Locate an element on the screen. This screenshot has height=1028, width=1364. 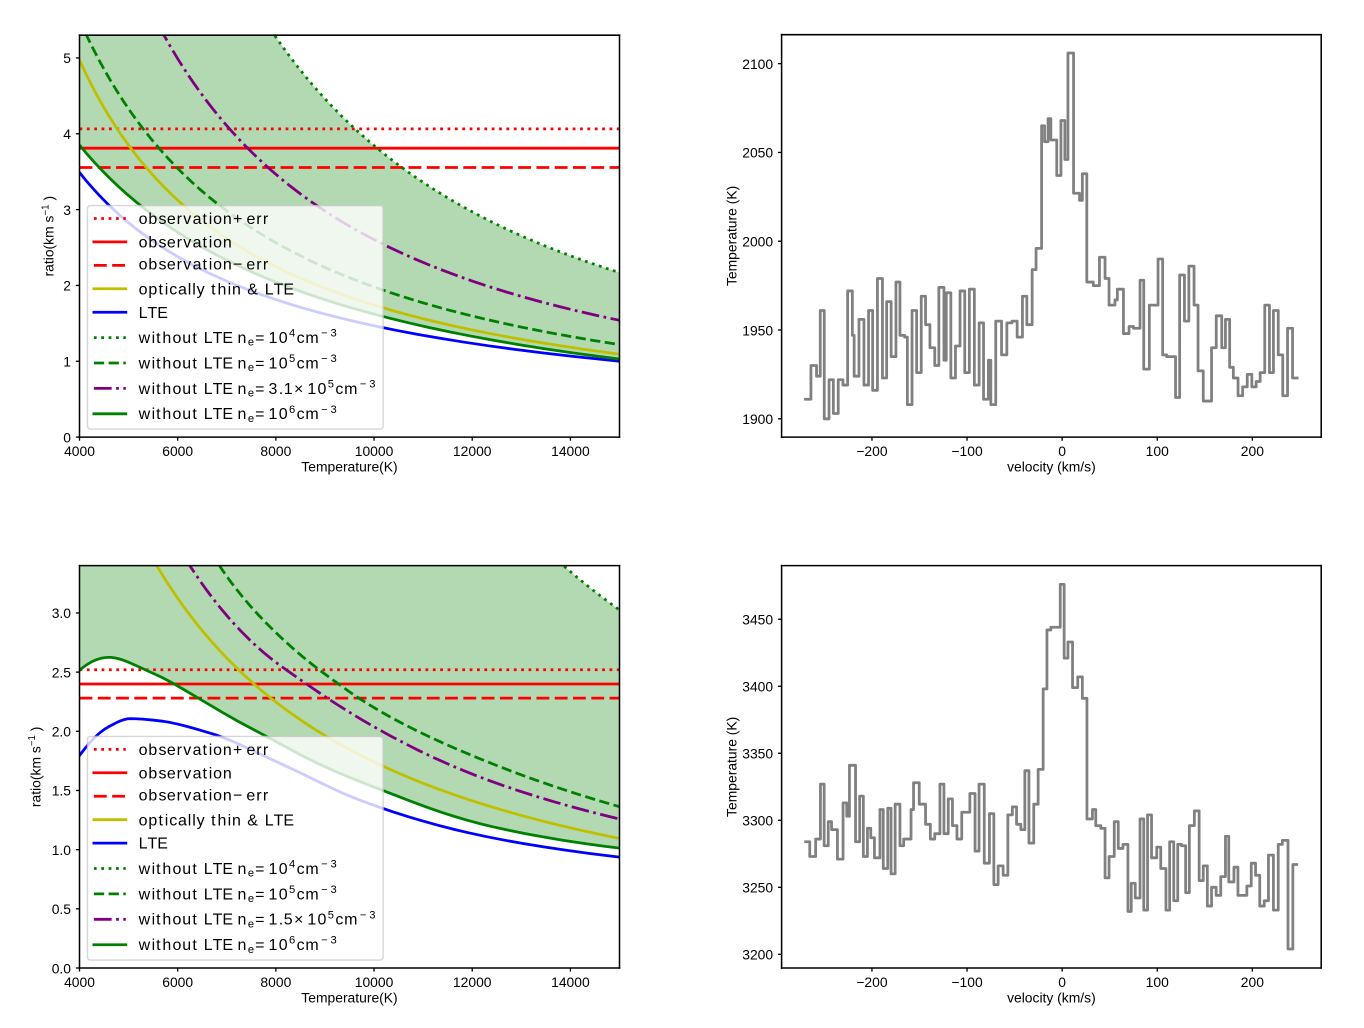
svg-text: 3 is located at coordinates (67, 210).